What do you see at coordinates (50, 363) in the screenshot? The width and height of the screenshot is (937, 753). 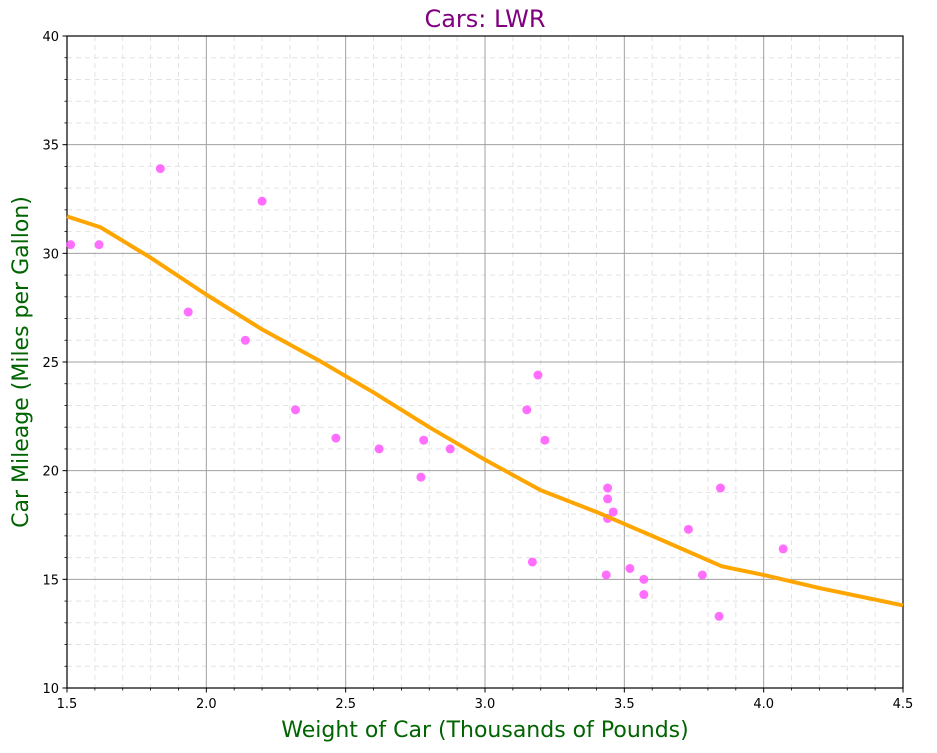 I see `y-tick-label: 25` at bounding box center [50, 363].